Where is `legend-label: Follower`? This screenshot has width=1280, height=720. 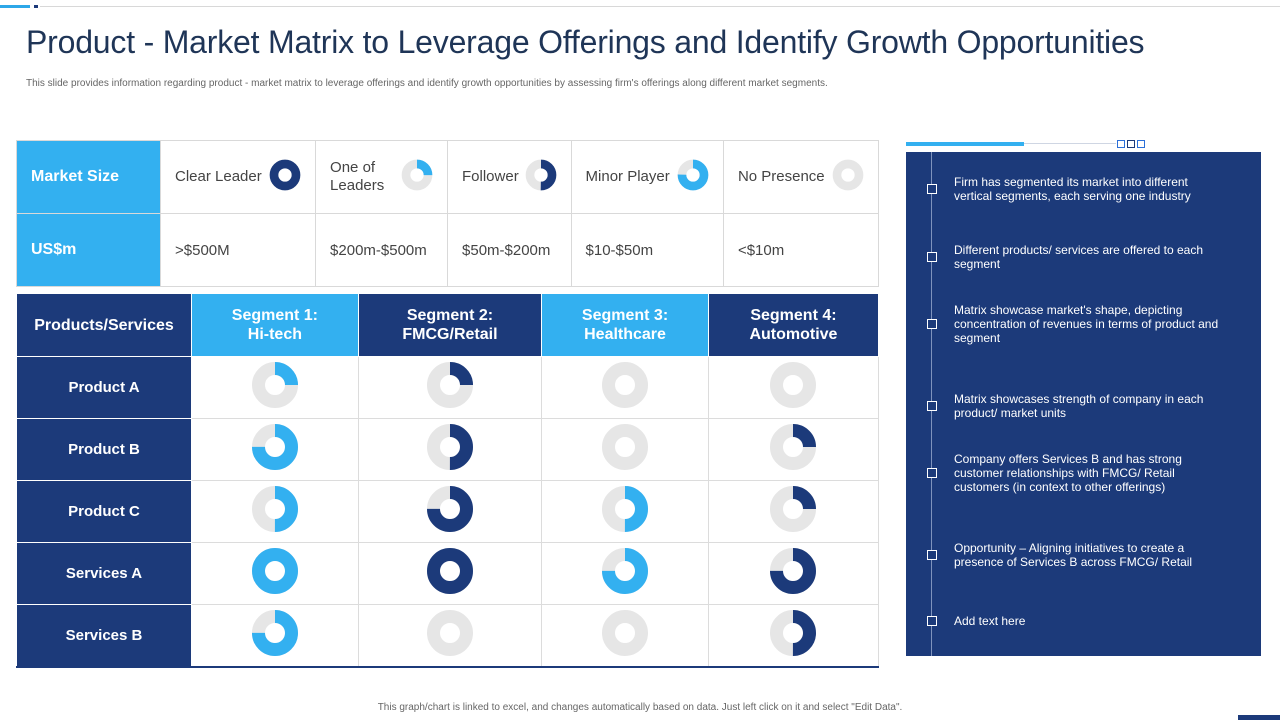
legend-label: Follower is located at coordinates (490, 176).